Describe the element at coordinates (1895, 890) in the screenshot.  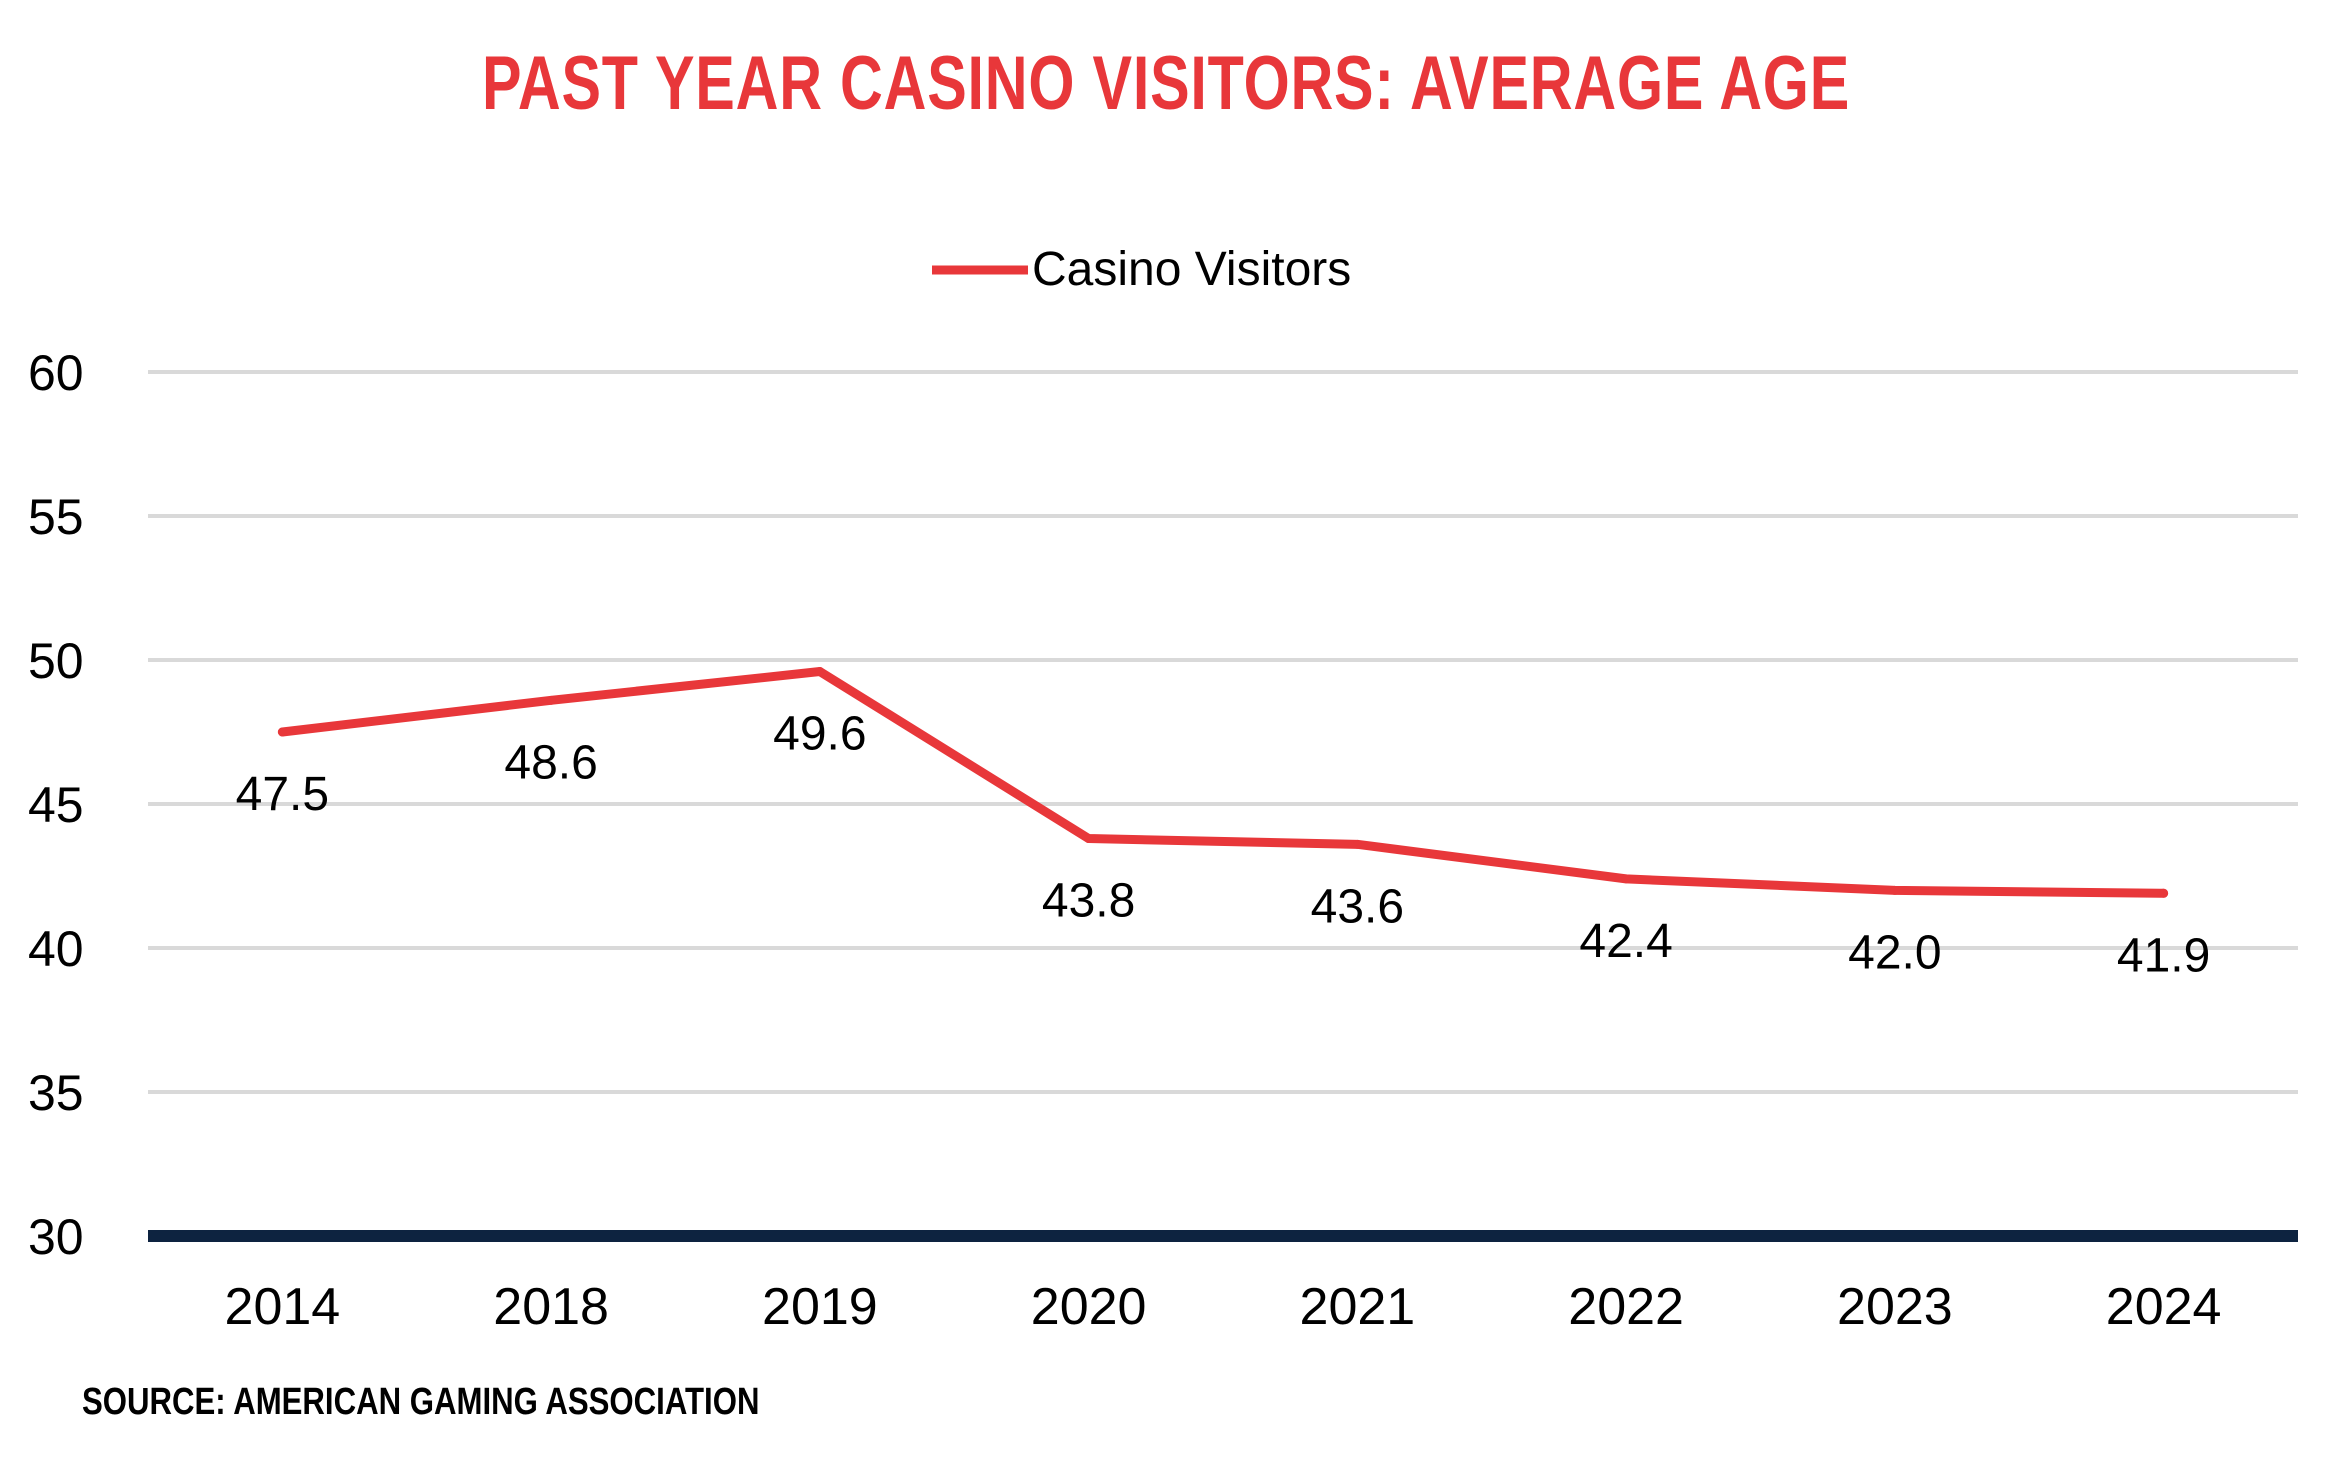
I see `data-point-2023` at that location.